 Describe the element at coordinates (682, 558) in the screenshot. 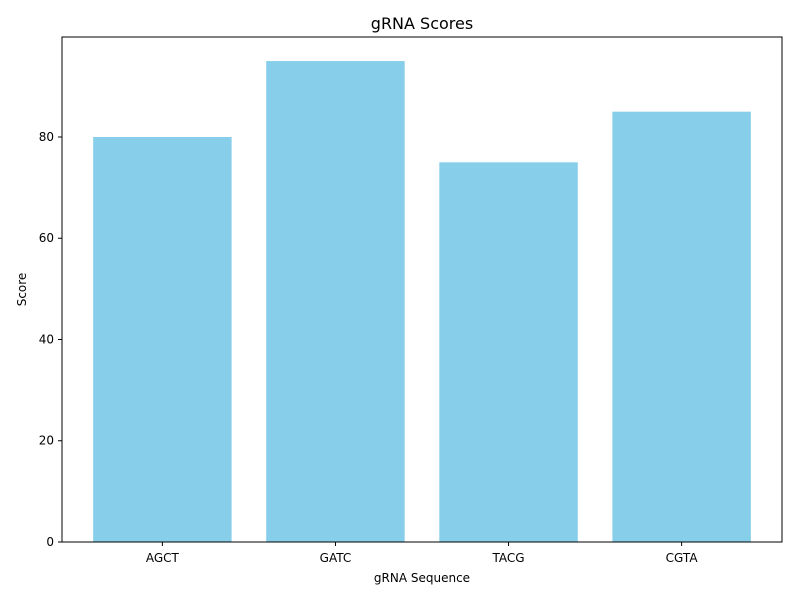

I see `x-tick-label: CGTA` at that location.